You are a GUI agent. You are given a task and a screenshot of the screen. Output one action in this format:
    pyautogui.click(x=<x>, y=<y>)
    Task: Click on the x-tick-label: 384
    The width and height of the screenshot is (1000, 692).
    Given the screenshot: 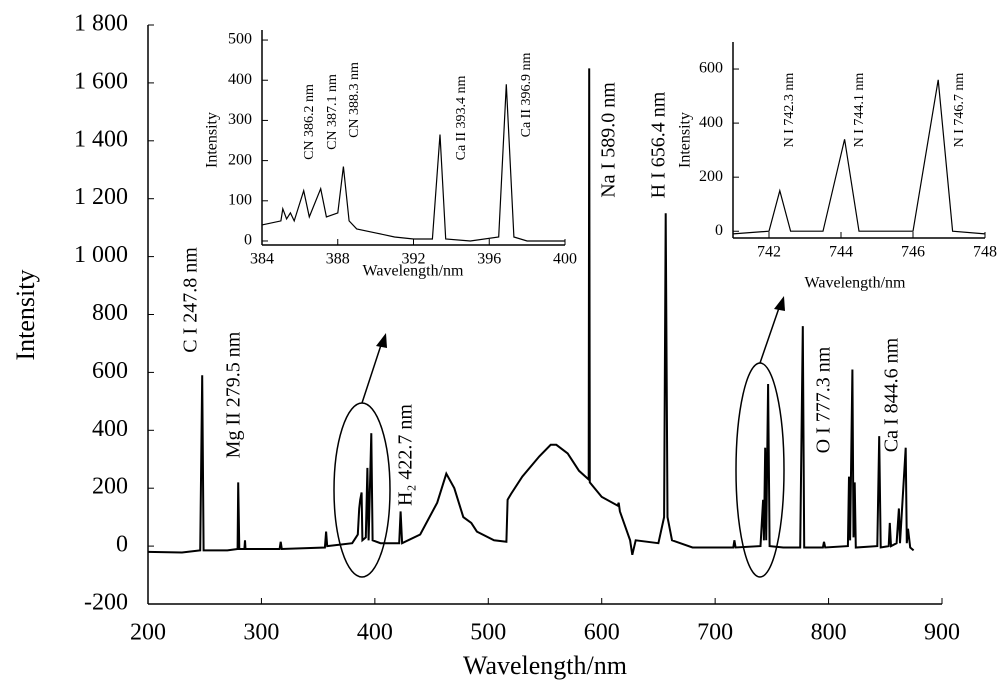 What is the action you would take?
    pyautogui.click(x=262, y=259)
    